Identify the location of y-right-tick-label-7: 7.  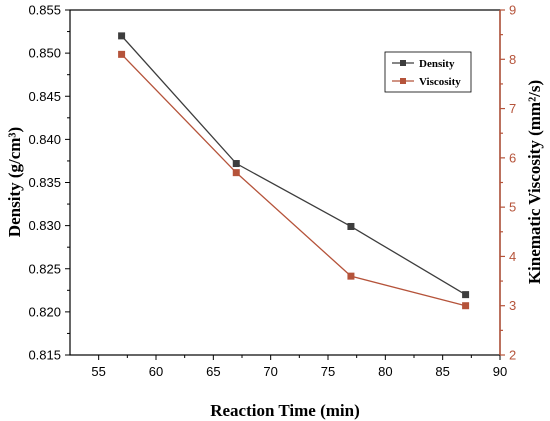
(512, 108).